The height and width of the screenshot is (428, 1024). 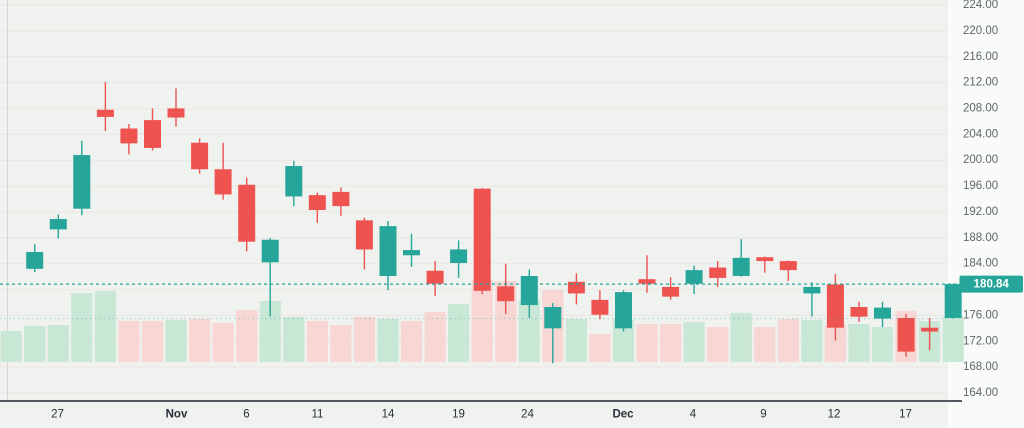 What do you see at coordinates (980, 393) in the screenshot?
I see `price-axis-label: 164.00` at bounding box center [980, 393].